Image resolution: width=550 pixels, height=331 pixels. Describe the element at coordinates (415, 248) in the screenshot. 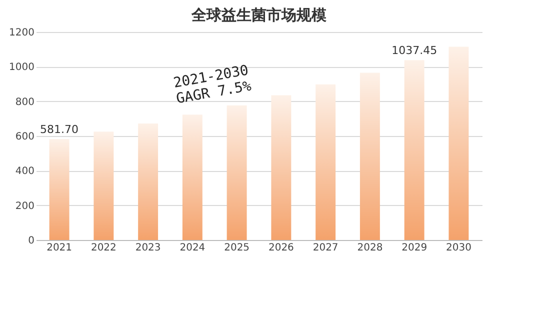

I see `x-tick-label: 2029` at that location.